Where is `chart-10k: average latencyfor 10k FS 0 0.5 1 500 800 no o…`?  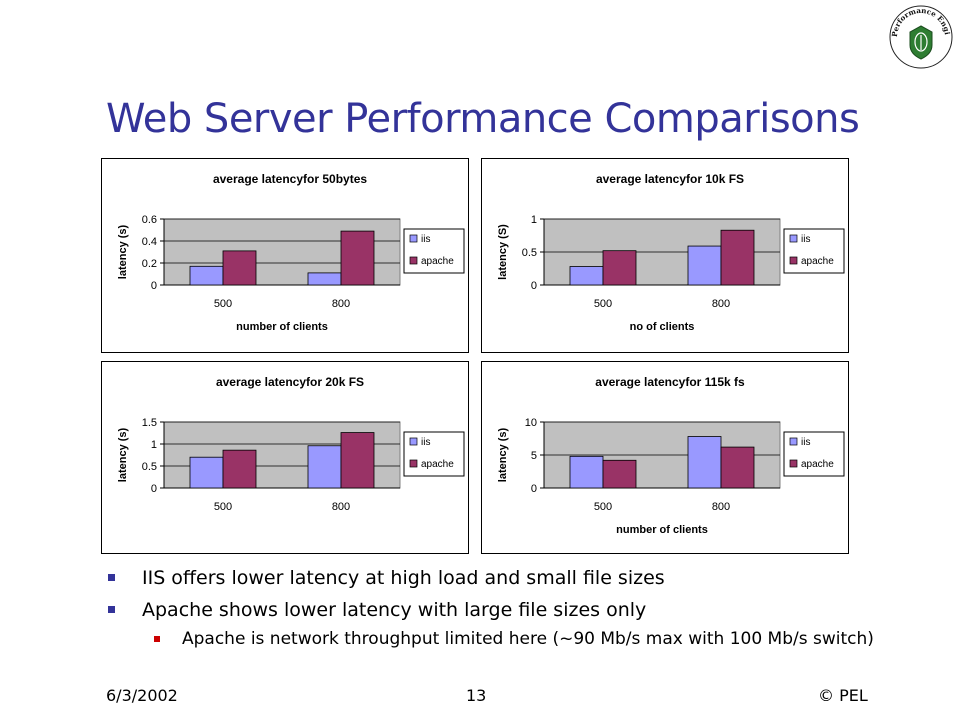 chart-10k: average latencyfor 10k FS 0 0.5 1 500 800 no o… is located at coordinates (665, 255).